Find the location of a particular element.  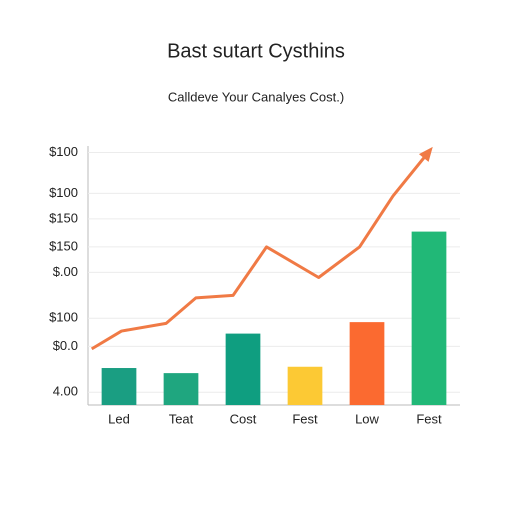

chart-title: Bast sutart Cysthins is located at coordinates (256, 51).